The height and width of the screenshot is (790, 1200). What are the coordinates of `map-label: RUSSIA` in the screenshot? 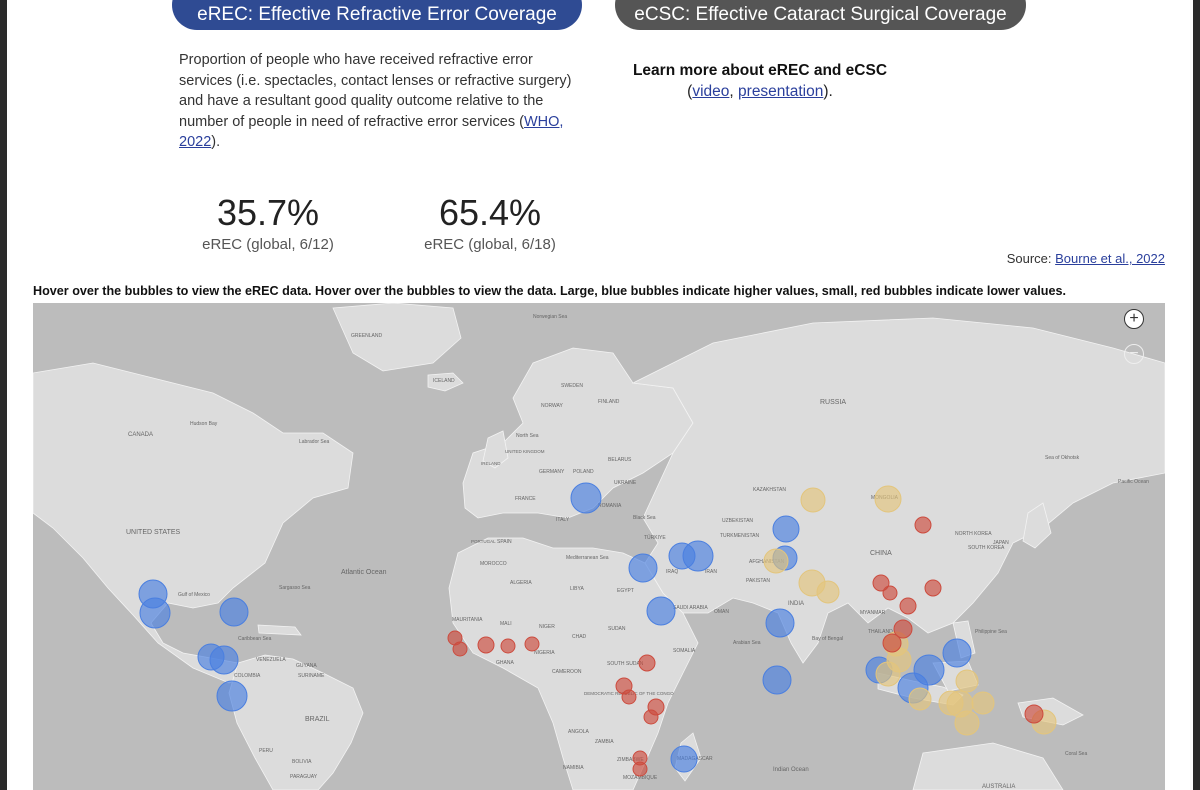 It's located at (833, 402).